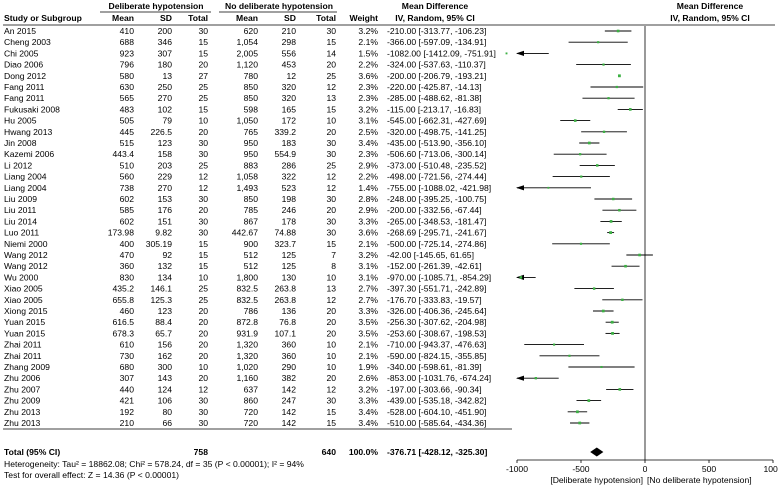  I want to click on cell-sd1: 65.7, so click(163, 333).